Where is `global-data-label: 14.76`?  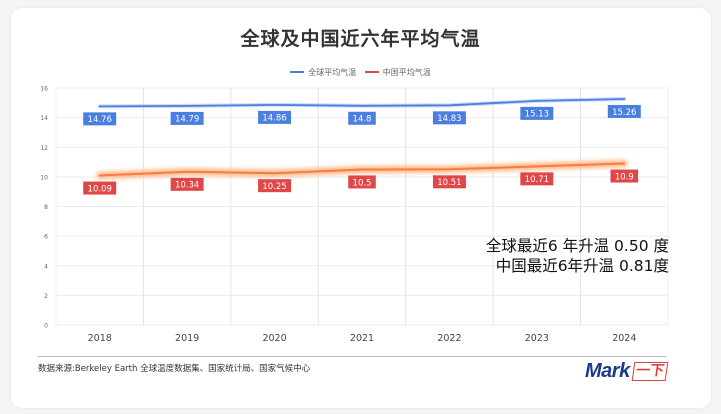
global-data-label: 14.76 is located at coordinates (100, 120).